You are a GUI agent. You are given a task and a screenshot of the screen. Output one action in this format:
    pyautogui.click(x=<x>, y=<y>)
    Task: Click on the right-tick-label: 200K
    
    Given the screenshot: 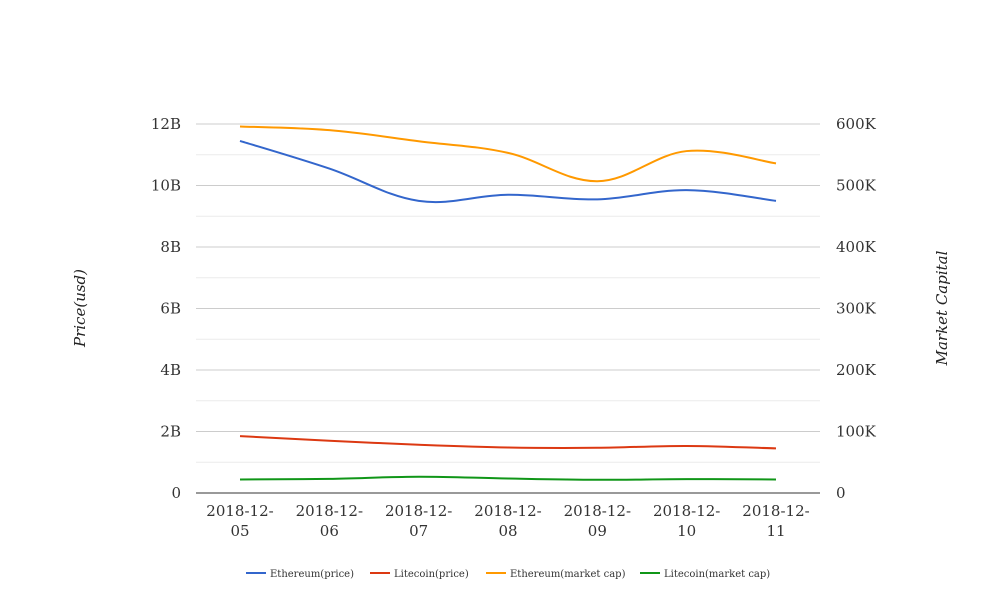 What is the action you would take?
    pyautogui.click(x=856, y=370)
    